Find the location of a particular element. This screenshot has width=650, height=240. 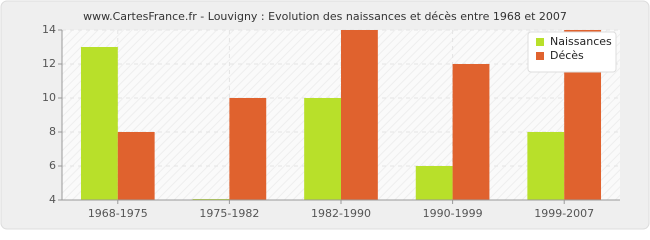

y-tick-label: 10 is located at coordinates (49, 97).